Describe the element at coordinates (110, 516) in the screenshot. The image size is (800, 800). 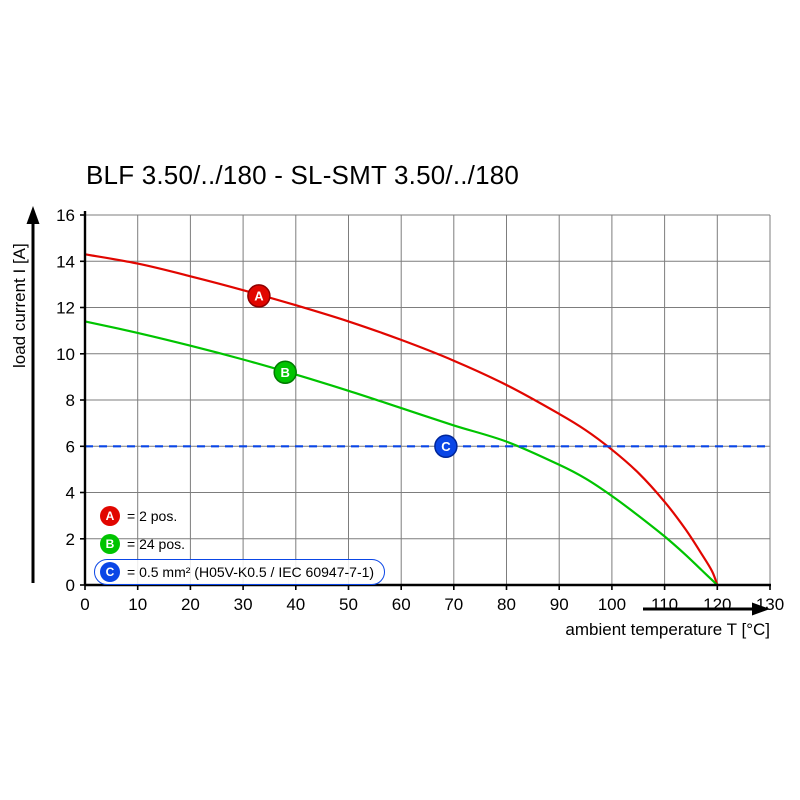
I see `legend-badge-a-icon: A` at that location.